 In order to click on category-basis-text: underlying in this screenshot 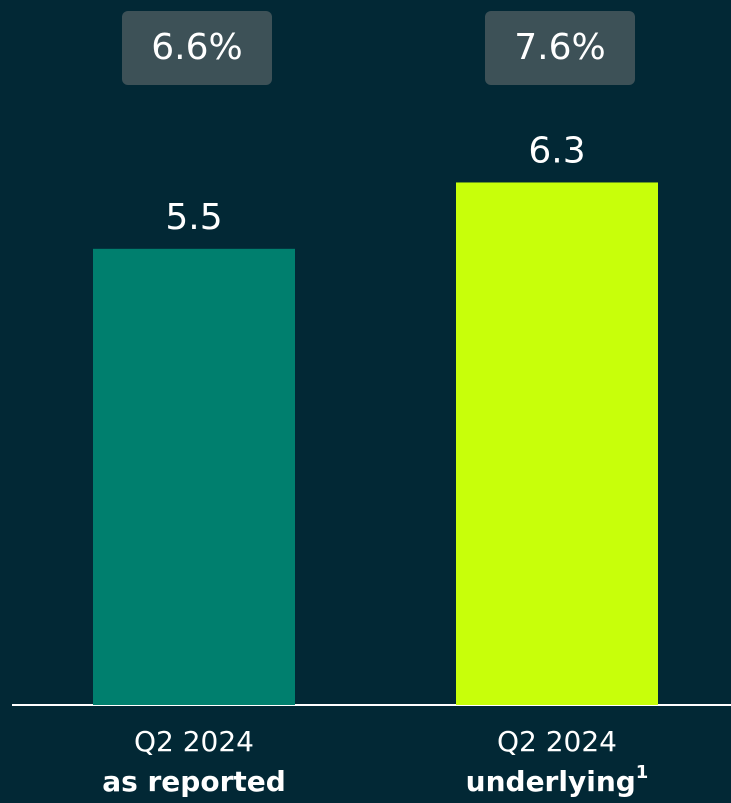, I will do `click(551, 781)`.